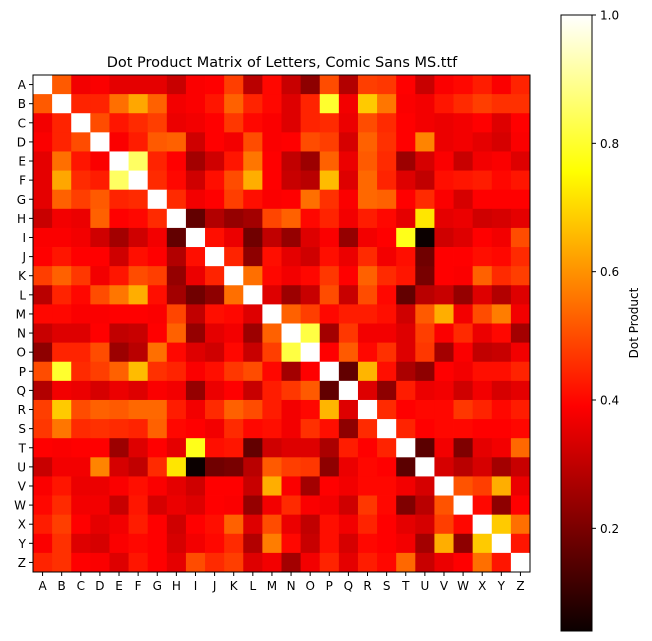 This screenshot has height=641, width=652. Describe the element at coordinates (22, 486) in the screenshot. I see `y-tick-label: V` at that location.